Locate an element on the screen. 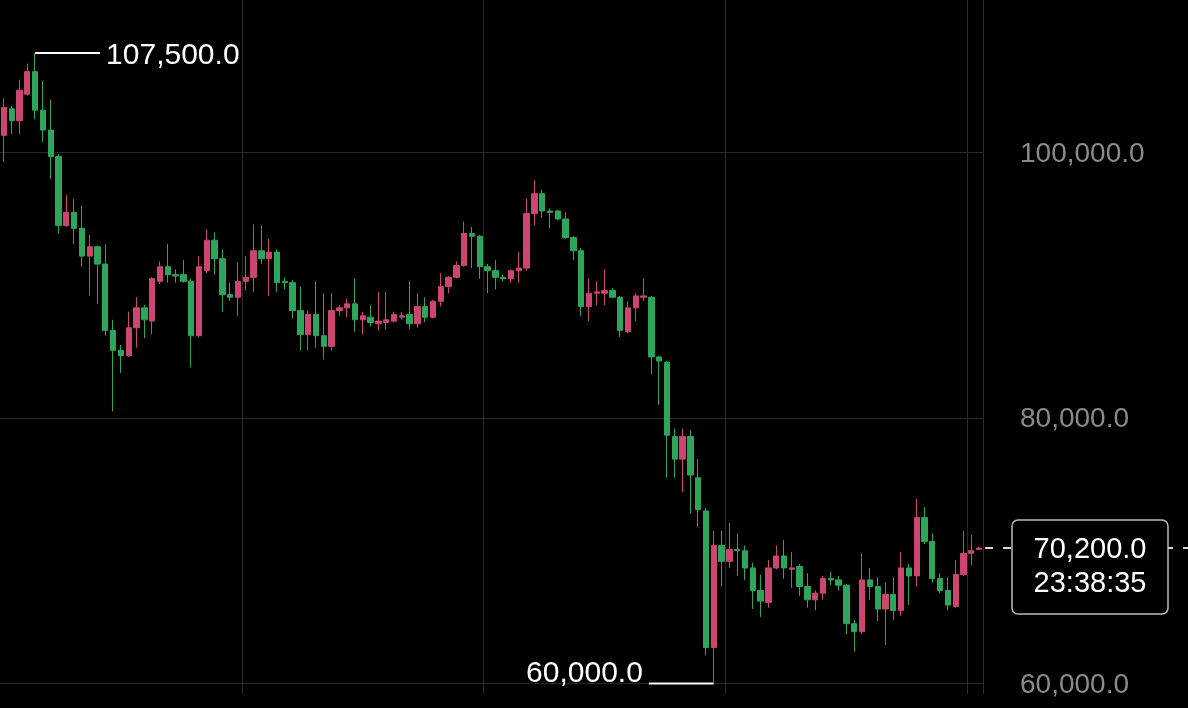  text: 23:38:35 is located at coordinates (1090, 582).